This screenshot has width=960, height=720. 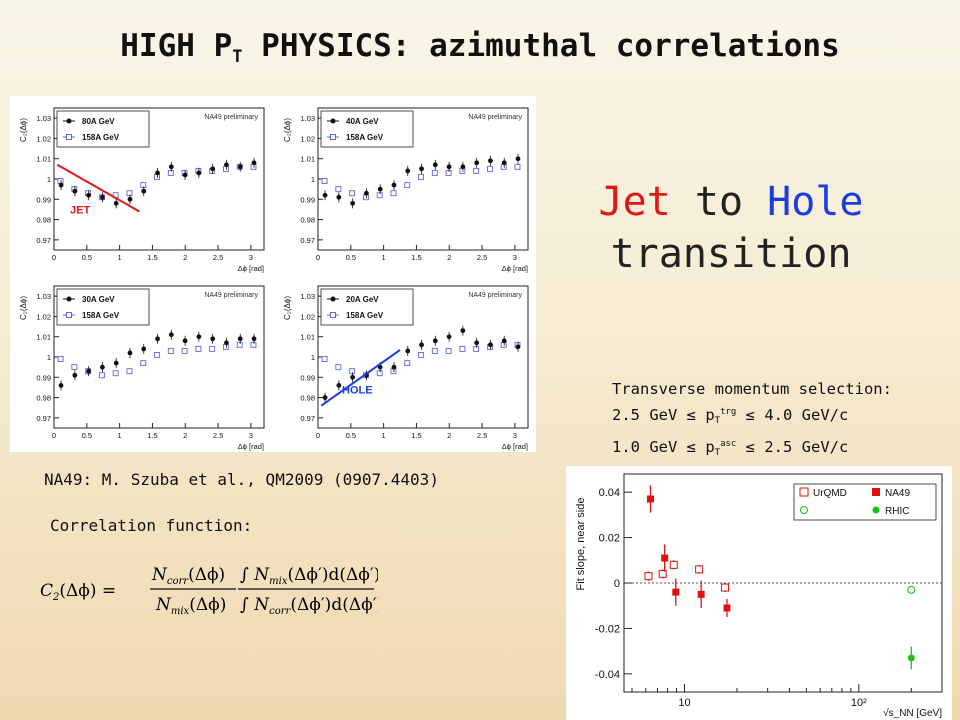 I want to click on legend-marker-open, so click(x=333, y=137).